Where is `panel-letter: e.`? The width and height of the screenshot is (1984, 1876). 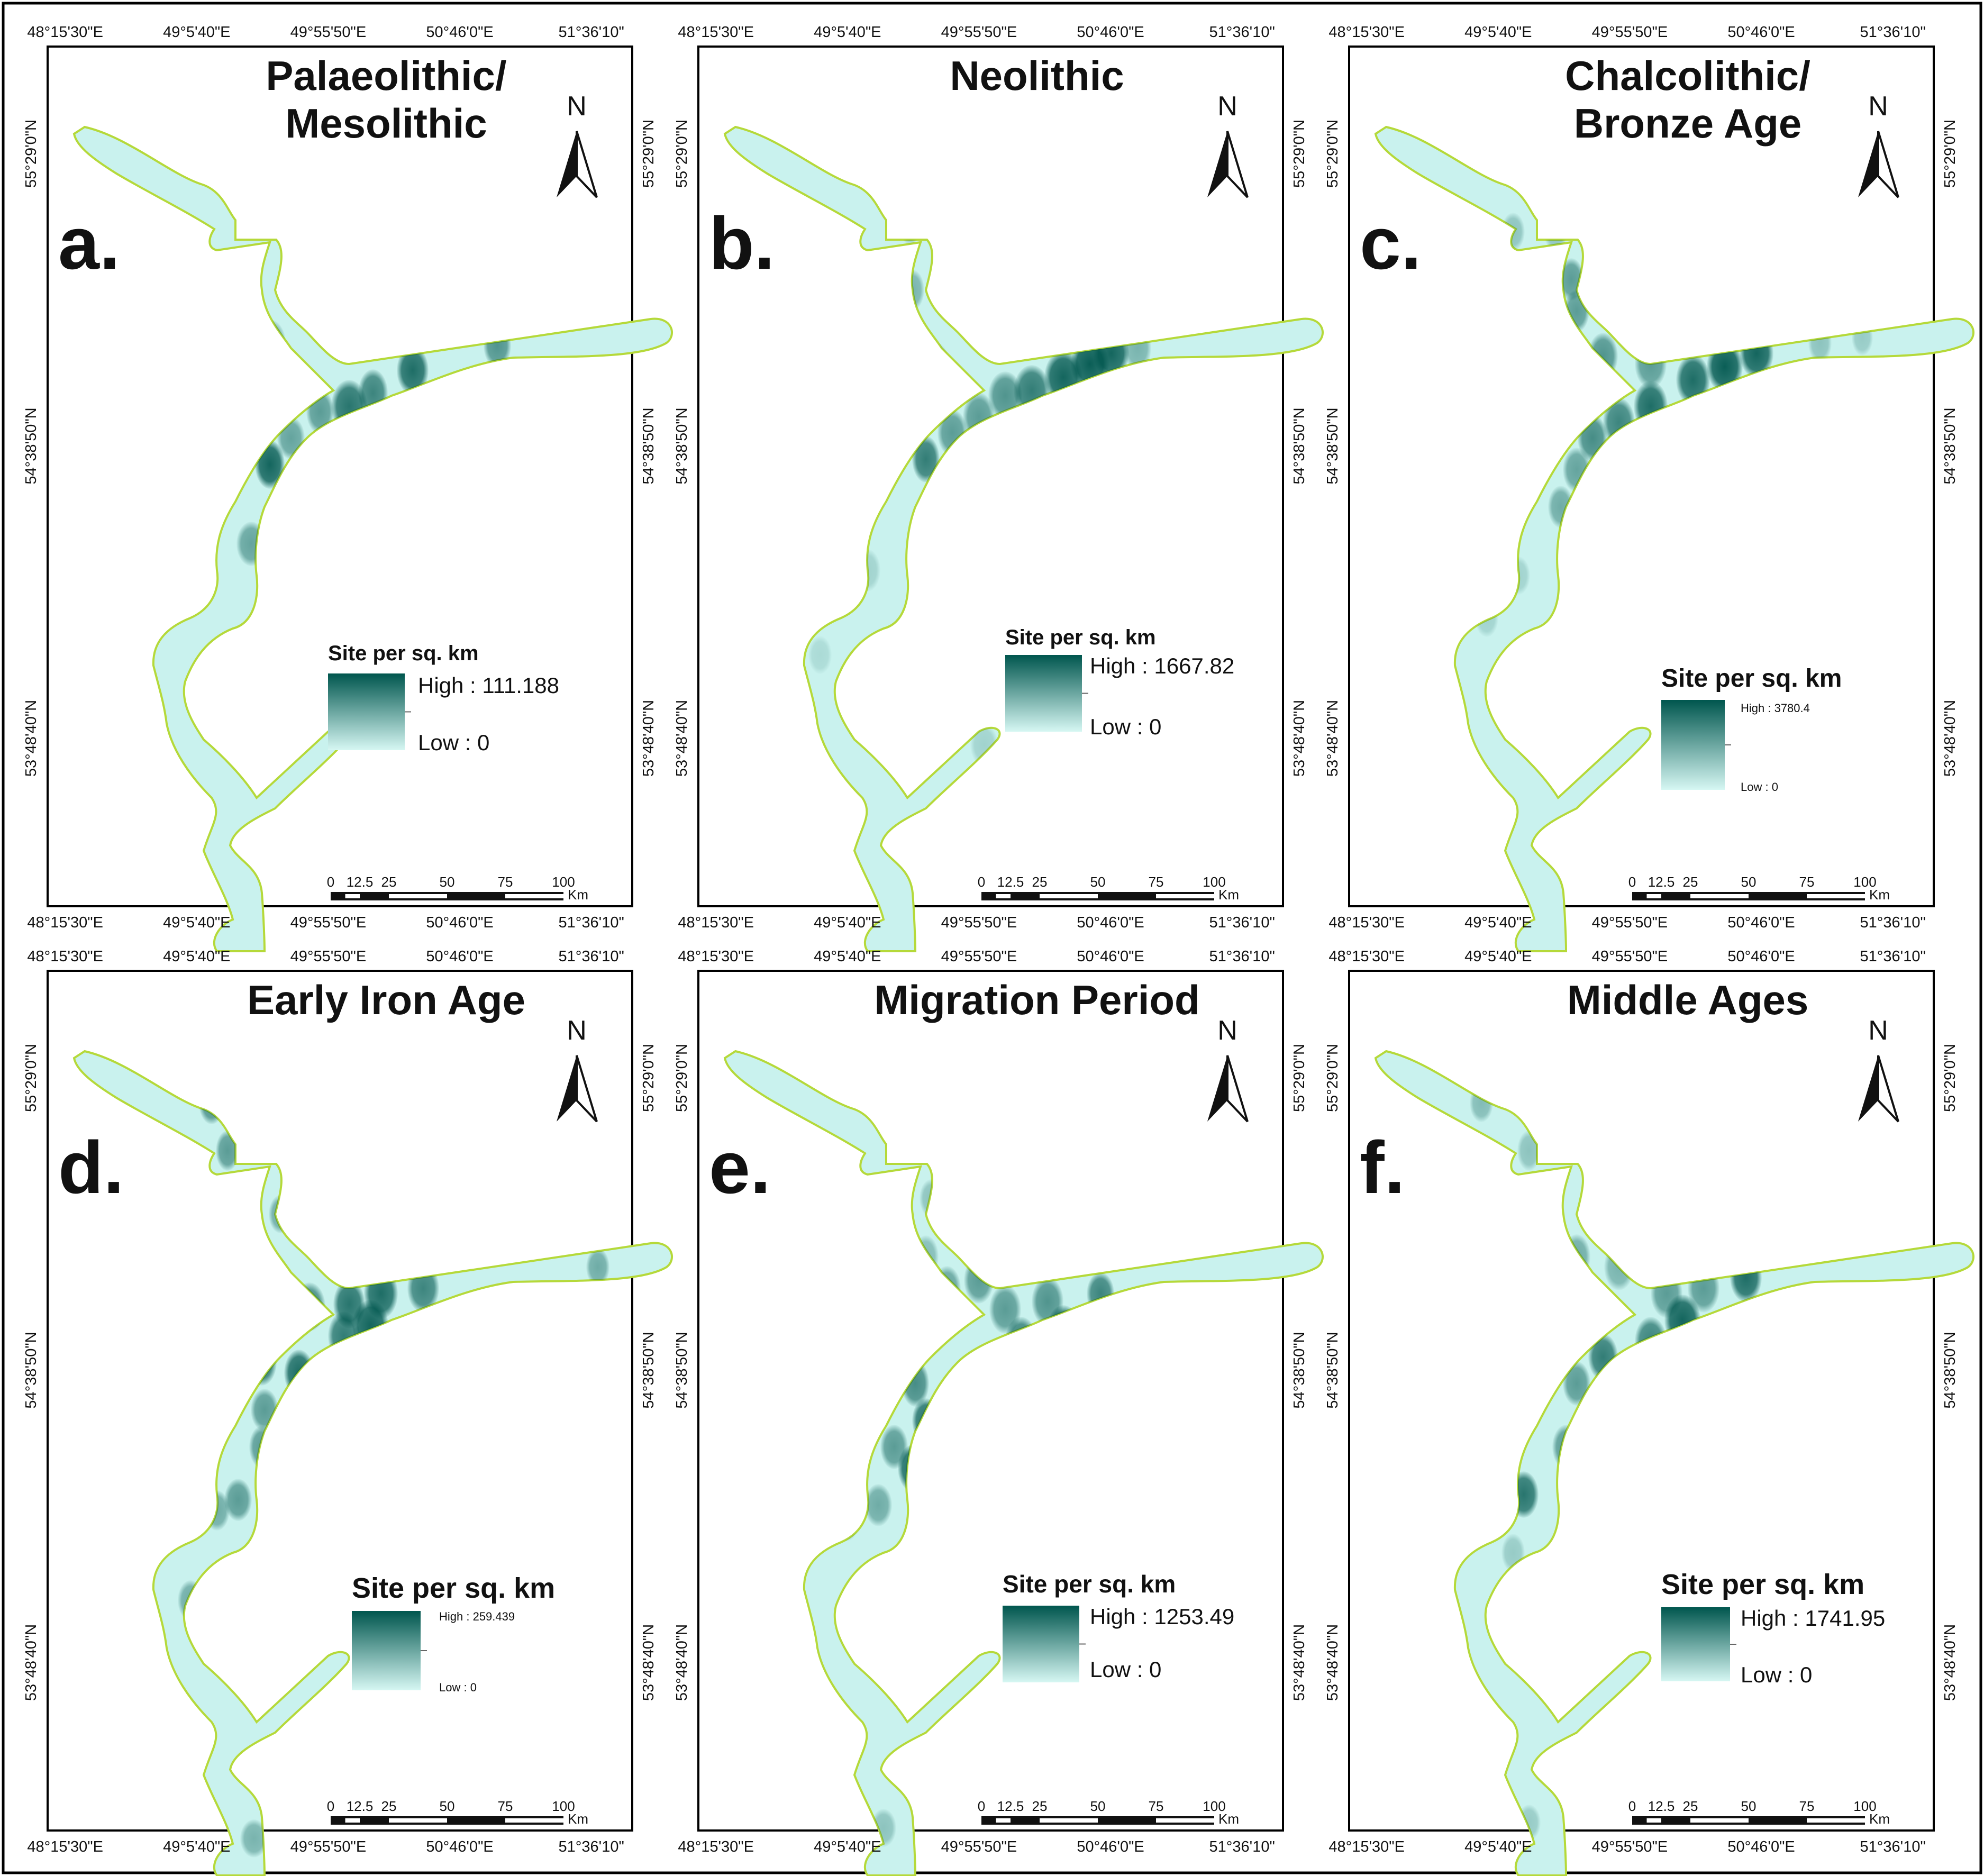
panel-letter: e. is located at coordinates (740, 1167).